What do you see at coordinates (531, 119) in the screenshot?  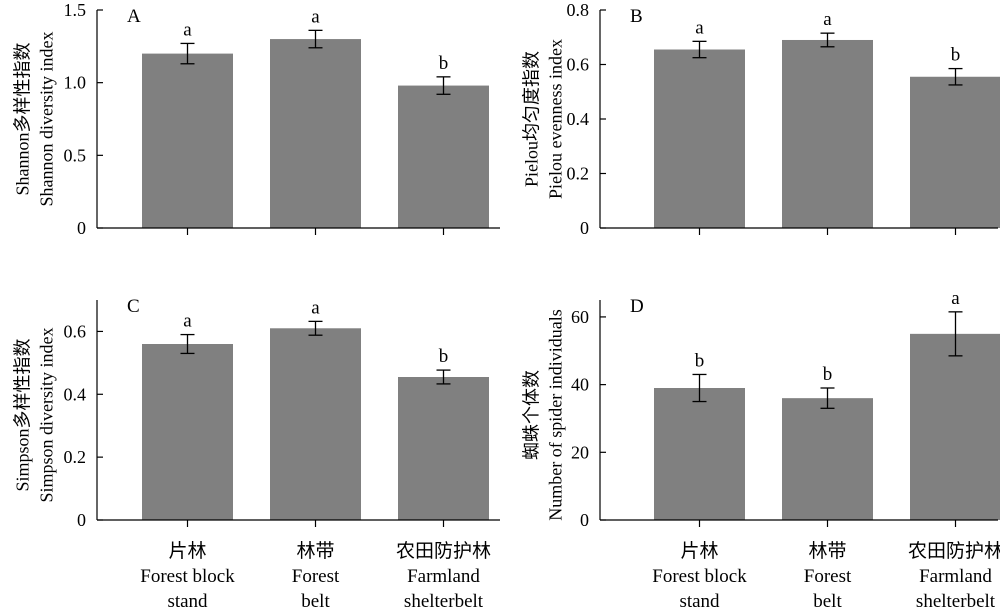 I see `y-axis-label-cn: Pielou均匀度指数` at bounding box center [531, 119].